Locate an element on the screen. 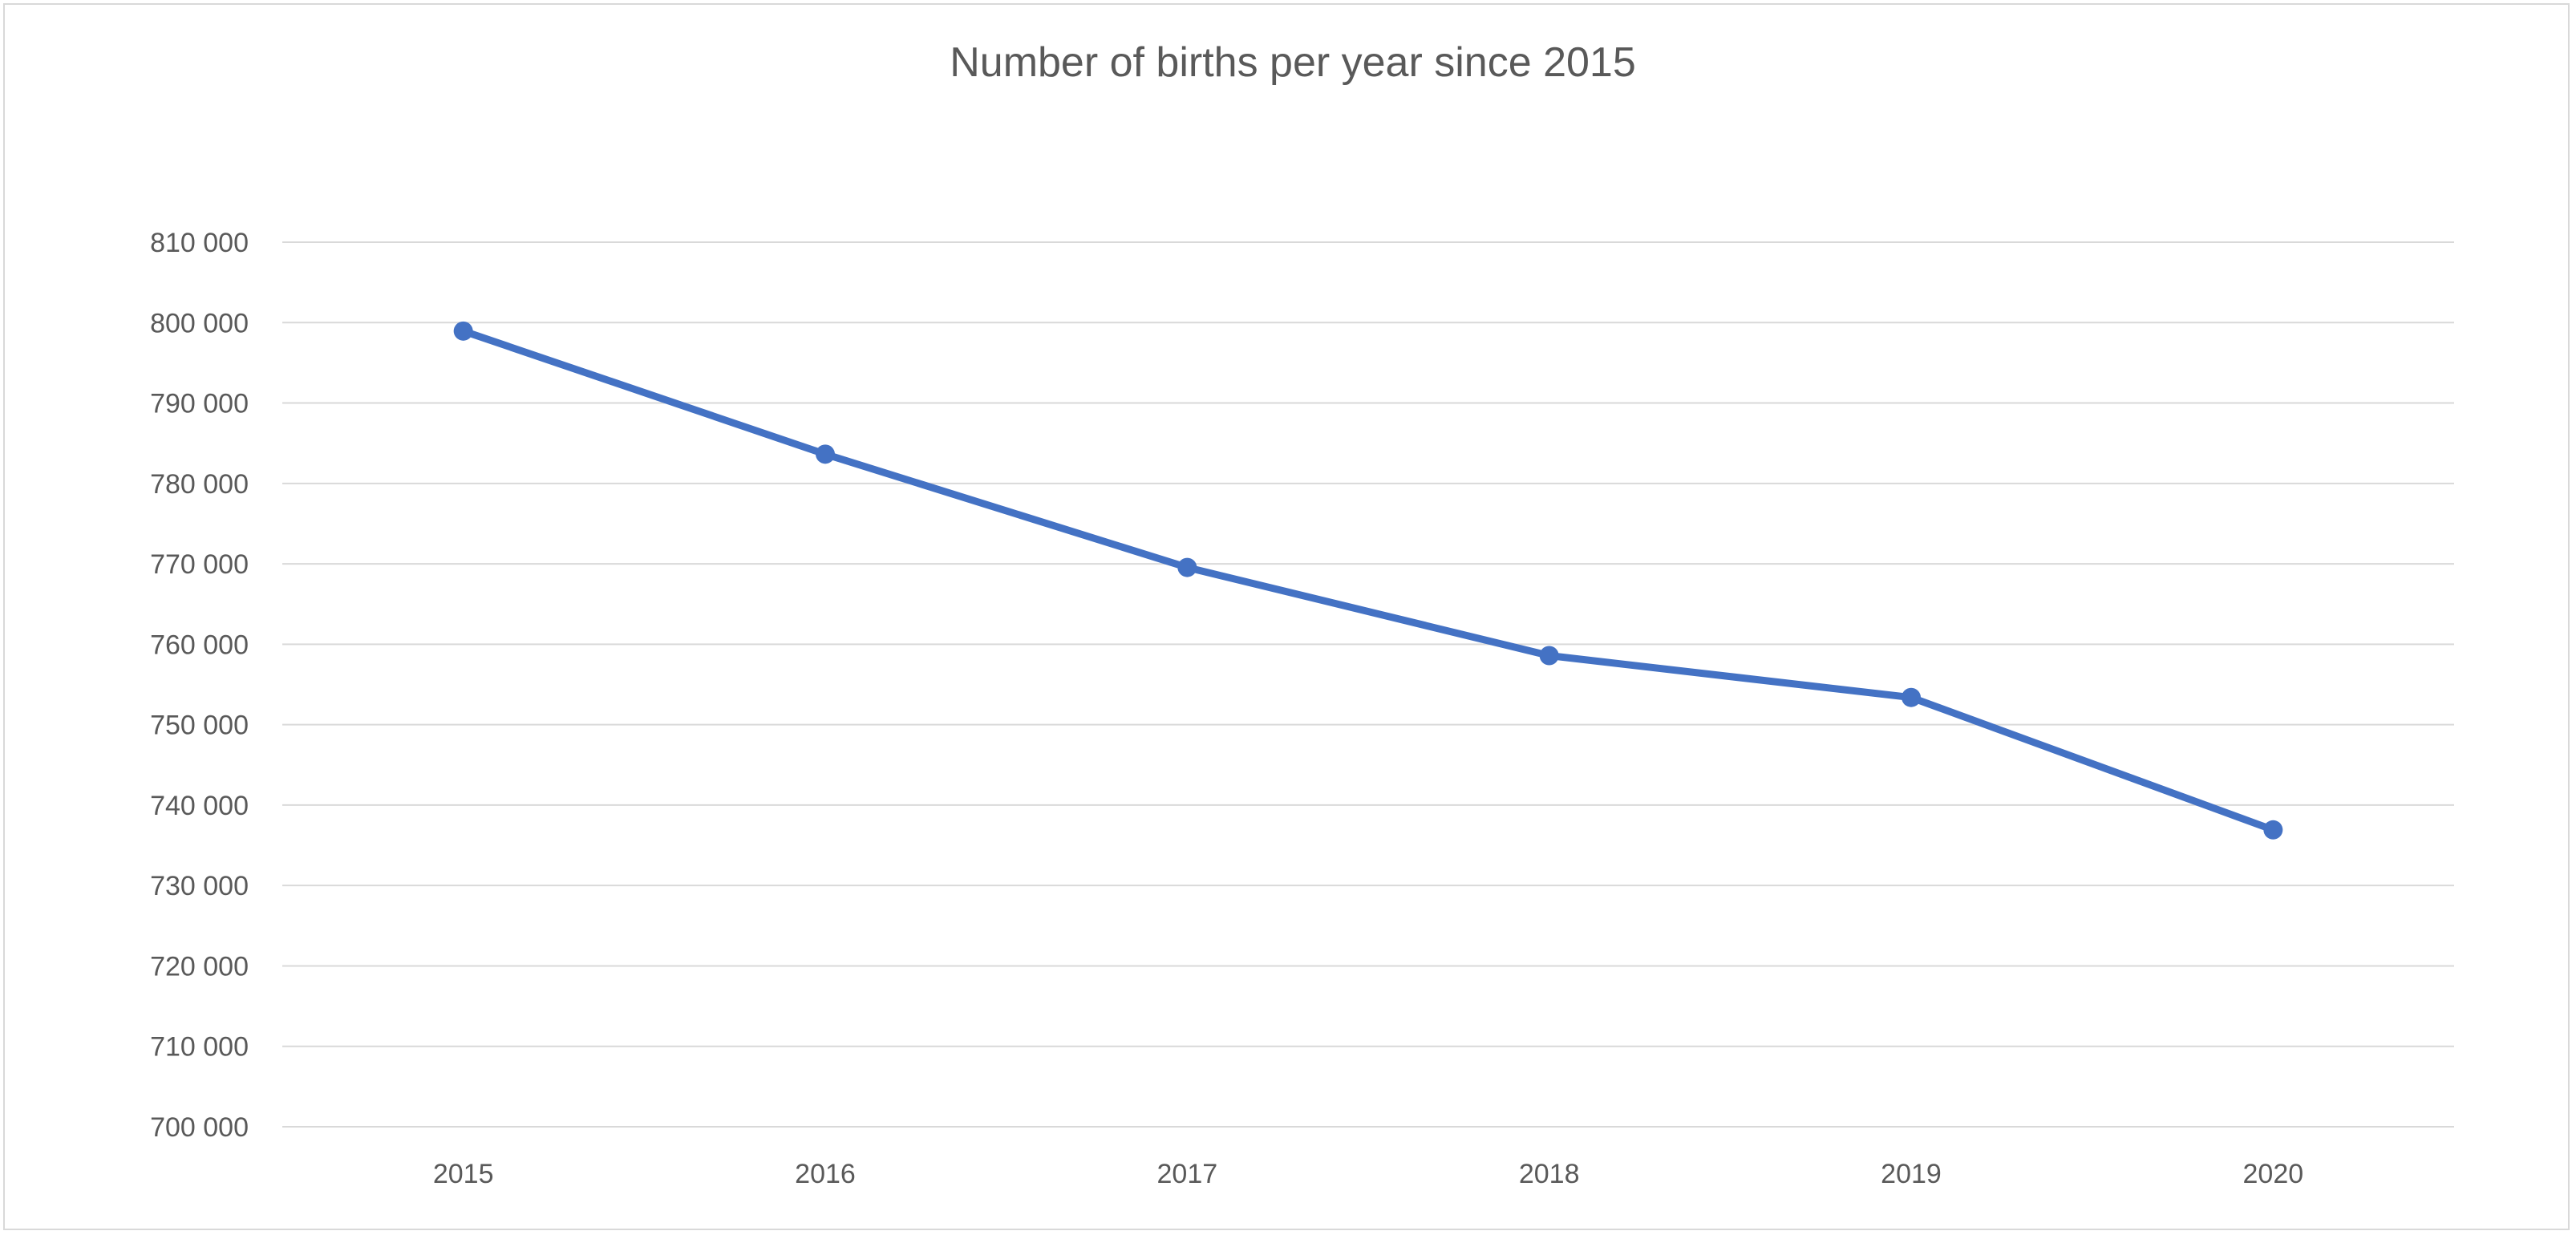 Image resolution: width=2576 pixels, height=1235 pixels. y-tick-label: 720 000 is located at coordinates (199, 966).